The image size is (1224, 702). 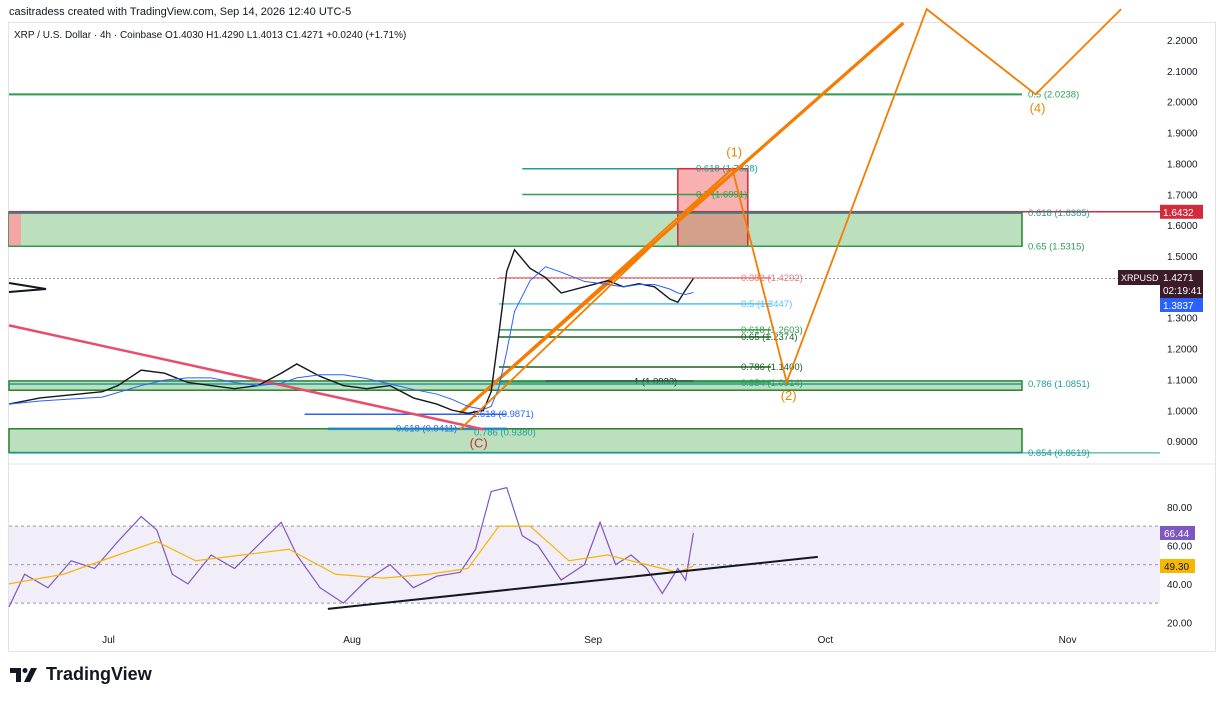 What do you see at coordinates (99, 674) in the screenshot?
I see `brand-name: TradingView` at bounding box center [99, 674].